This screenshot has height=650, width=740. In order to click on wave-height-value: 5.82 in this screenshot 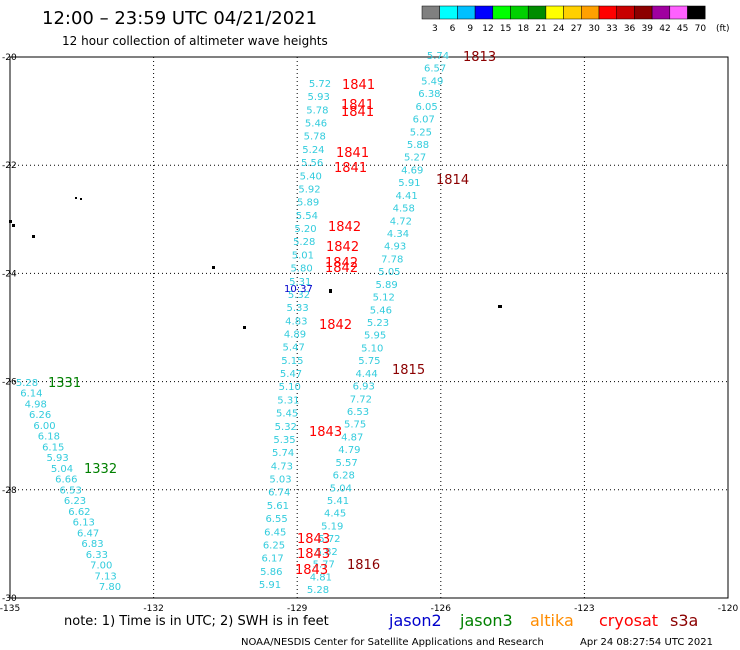, I will do `click(326, 552)`.